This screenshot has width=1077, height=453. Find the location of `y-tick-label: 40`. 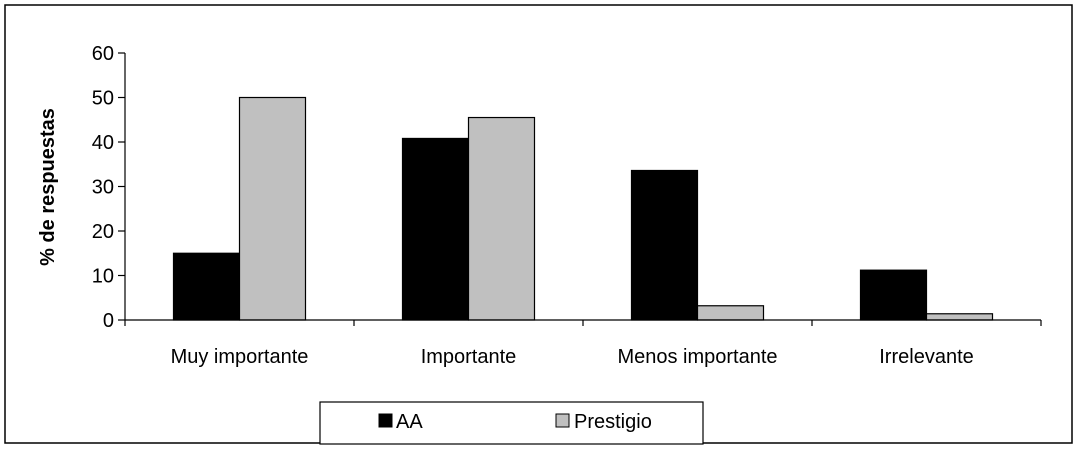

y-tick-label: 40 is located at coordinates (103, 143).